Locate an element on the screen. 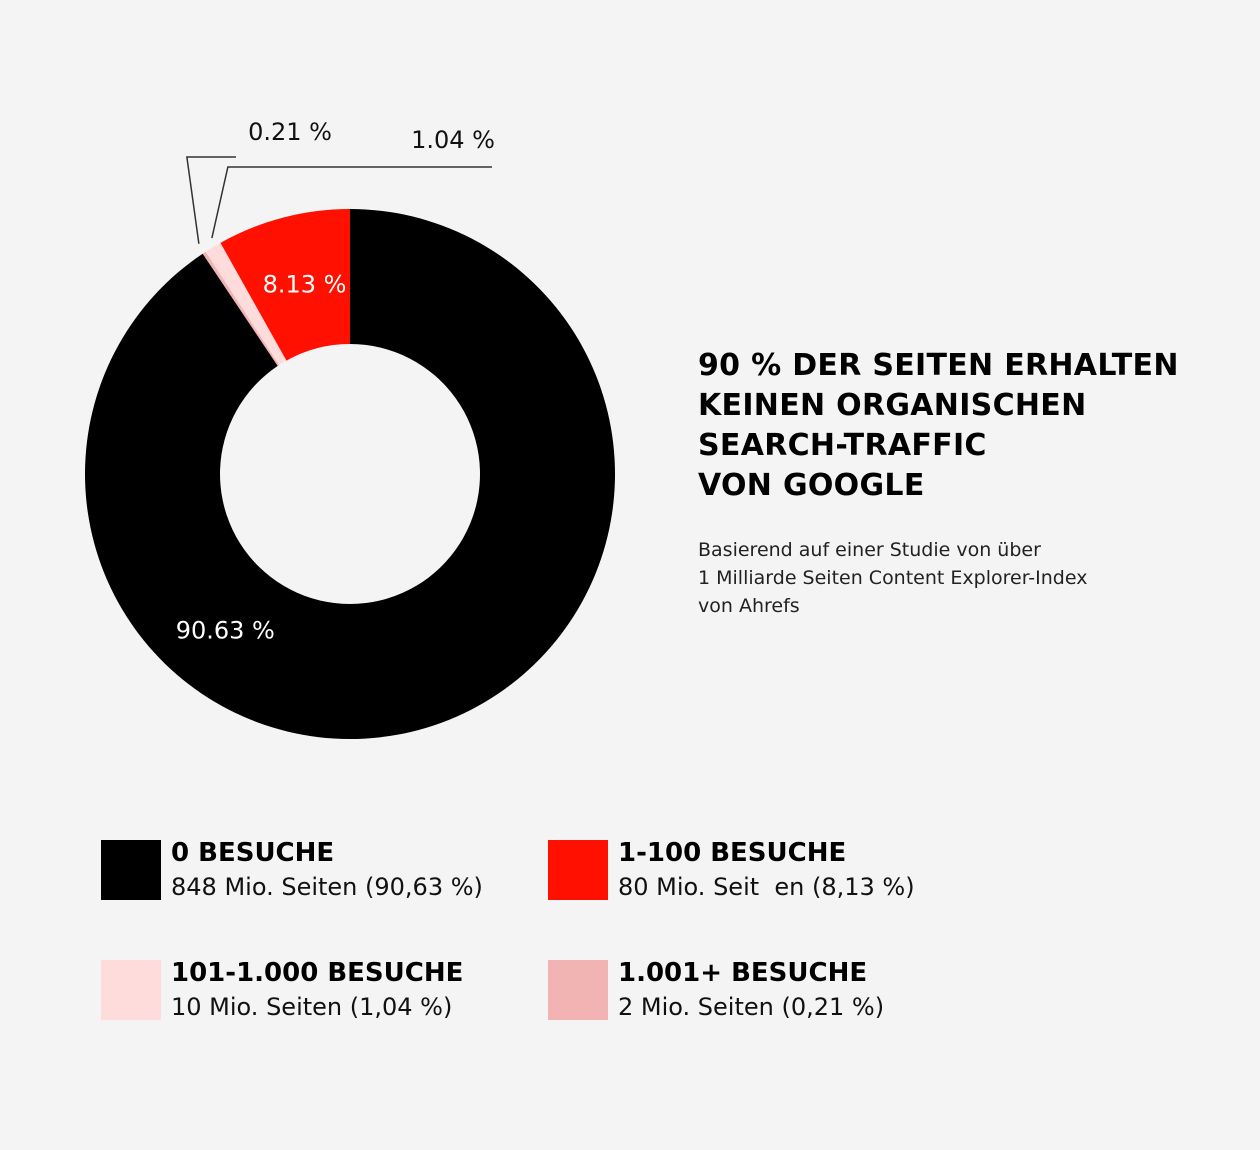 The image size is (1260, 1150). donut-slice-101-1-000-besuche is located at coordinates (246, 303).